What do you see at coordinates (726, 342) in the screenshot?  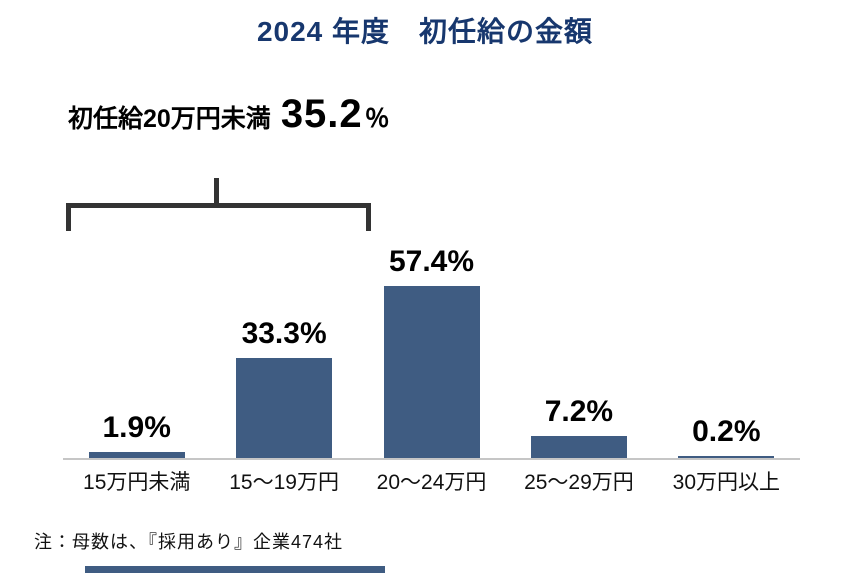 I see `bar-column: 0.2%` at bounding box center [726, 342].